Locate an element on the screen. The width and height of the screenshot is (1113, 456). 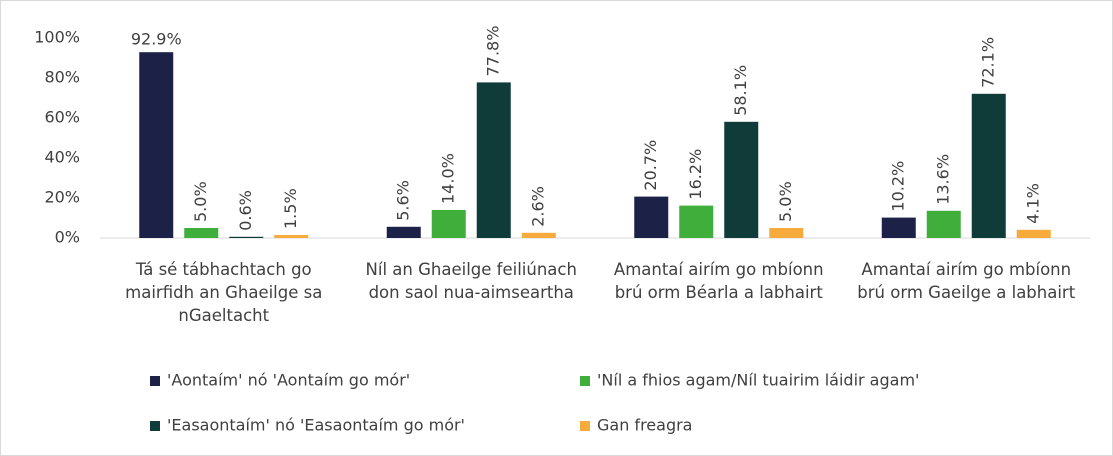
value-label: 72.1% is located at coordinates (987, 62).